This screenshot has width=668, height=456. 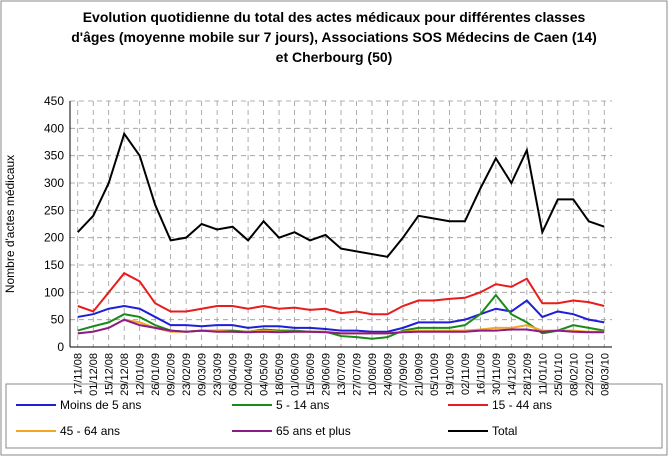 What do you see at coordinates (373, 374) in the screenshot?
I see `x-tick-label: 10/08/09` at bounding box center [373, 374].